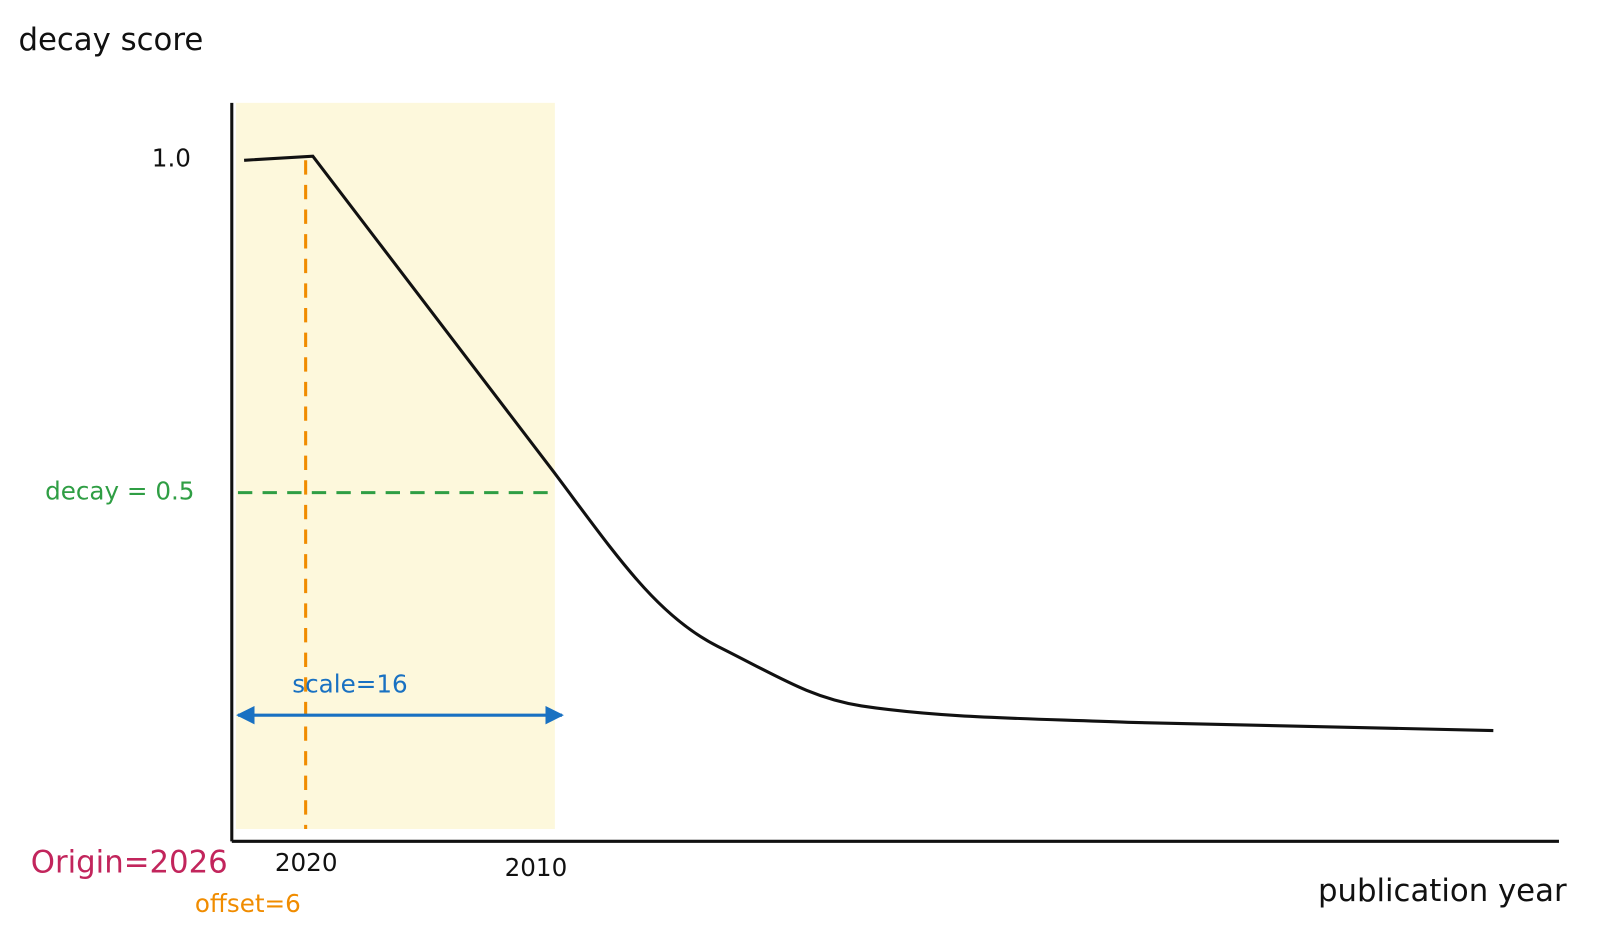  Describe the element at coordinates (536, 867) in the screenshot. I see `x-tick-label: 2010` at that location.